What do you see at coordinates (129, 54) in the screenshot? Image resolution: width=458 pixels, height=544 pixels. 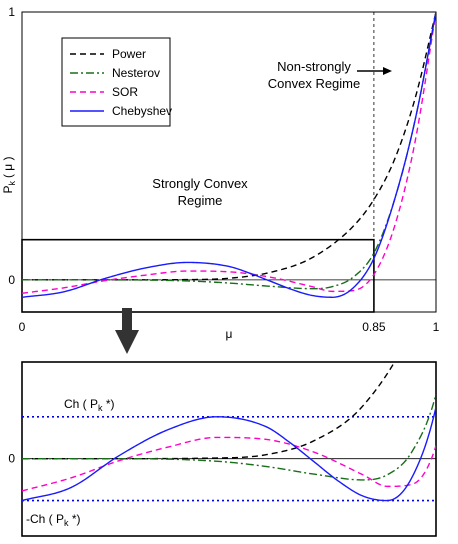 I see `legend-power-label: Power` at bounding box center [129, 54].